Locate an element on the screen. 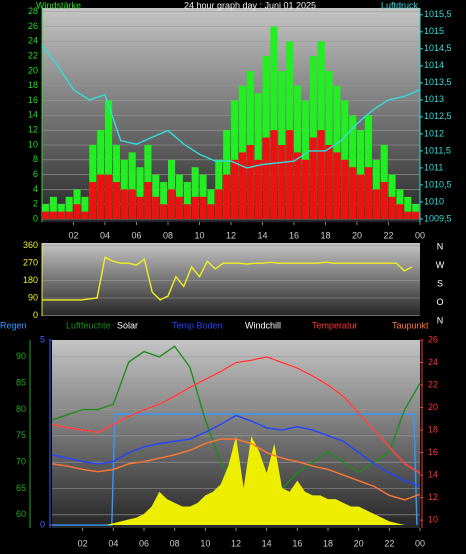 This screenshot has width=466, height=554. y-tick-label: 26 is located at coordinates (33, 26).